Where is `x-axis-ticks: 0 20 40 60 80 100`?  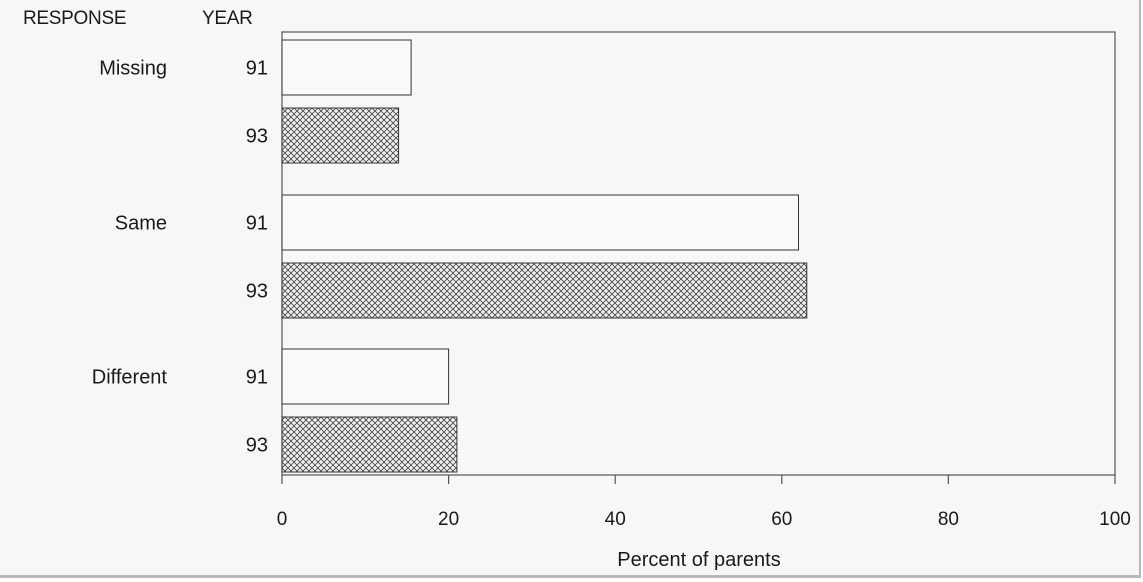
x-axis-ticks: 0 20 40 60 80 100 is located at coordinates (704, 502).